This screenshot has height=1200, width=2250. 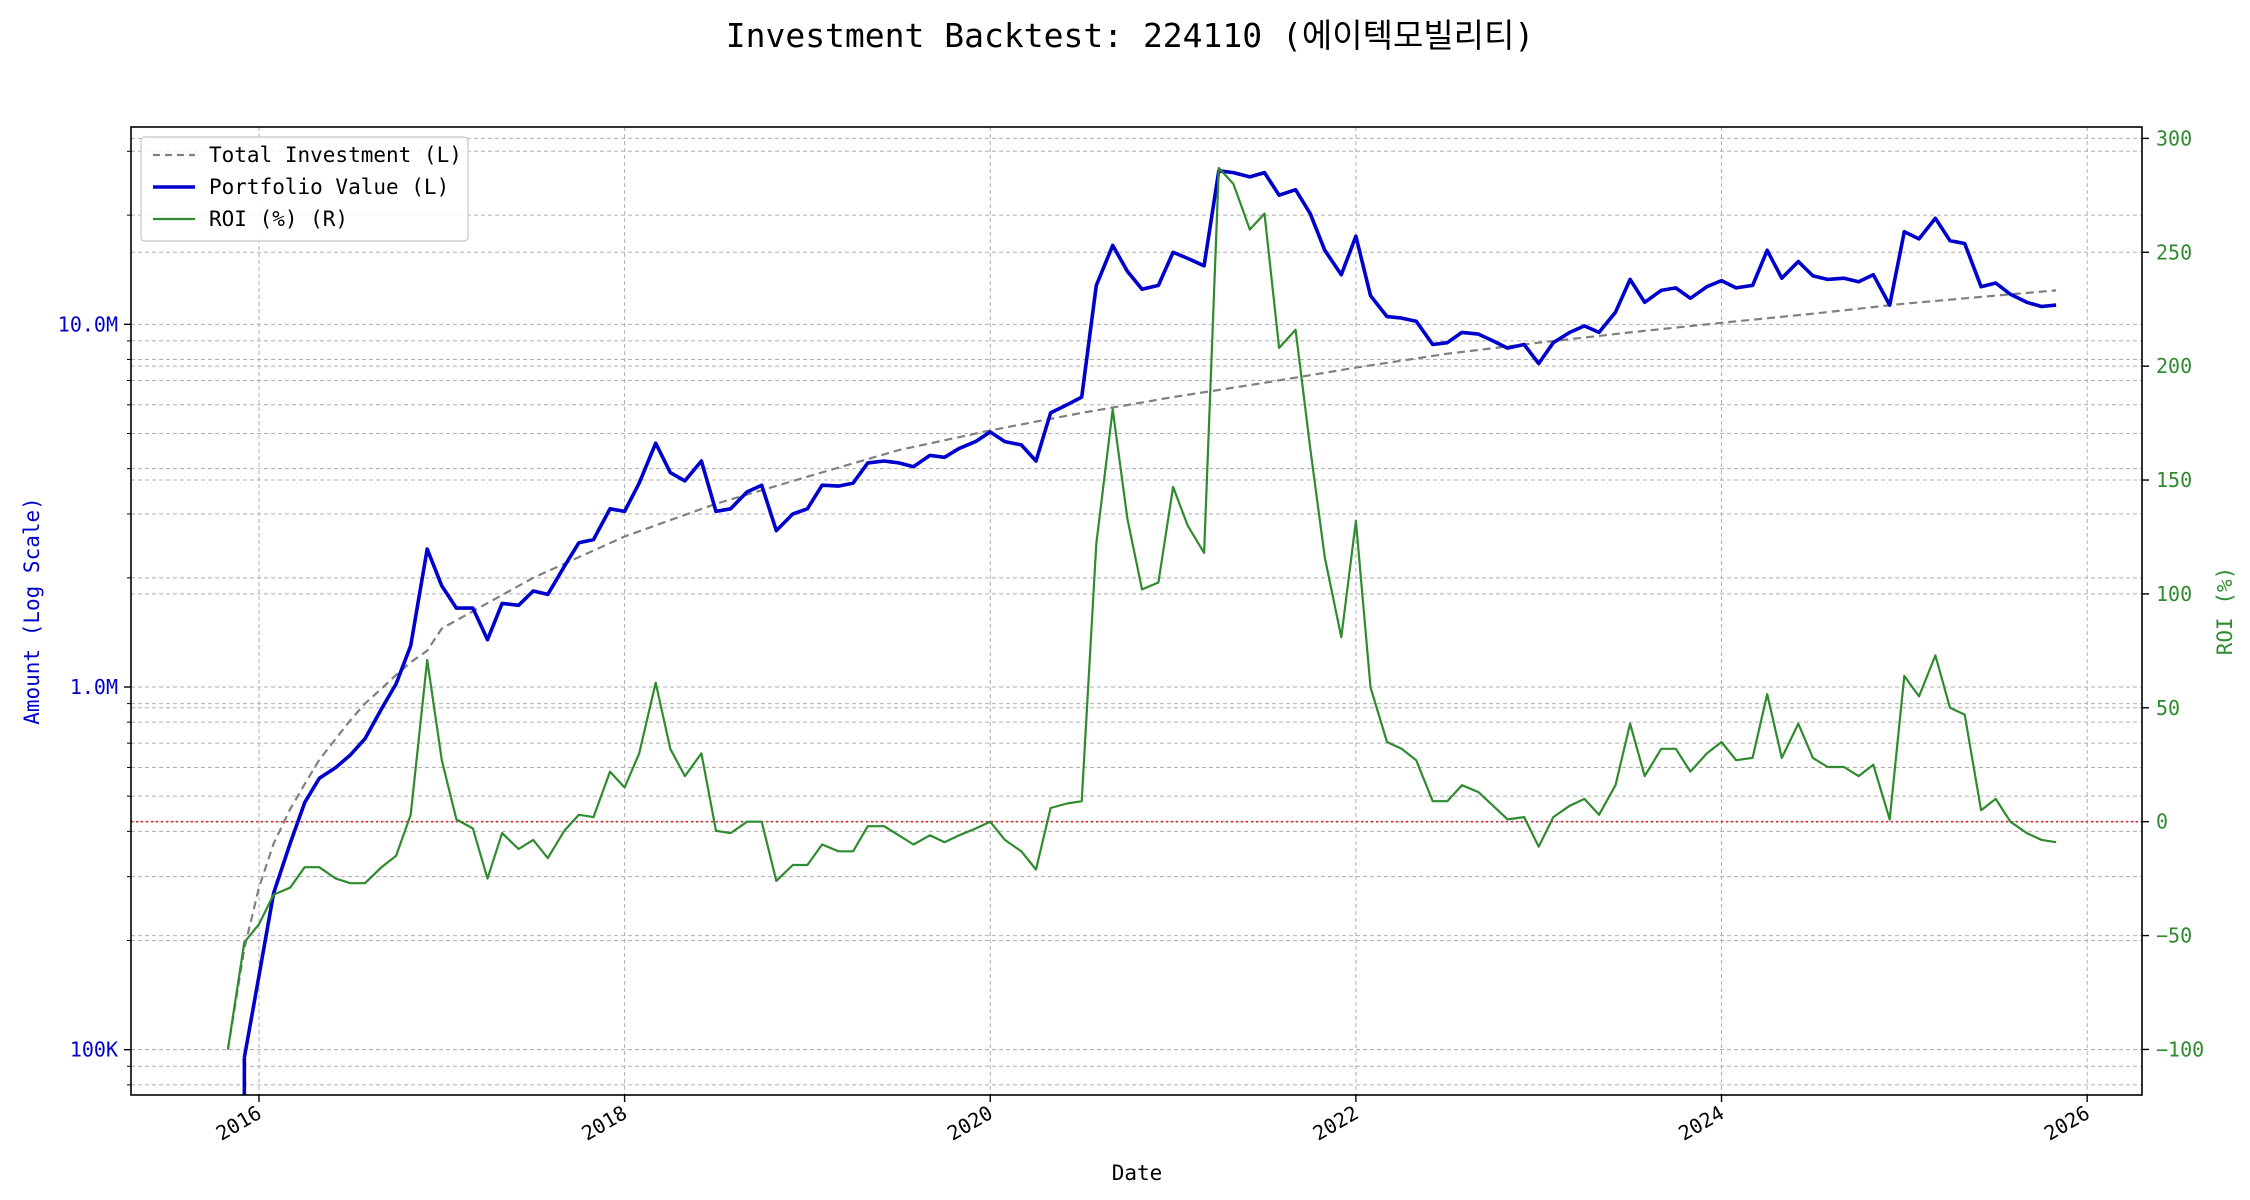 What do you see at coordinates (278, 219) in the screenshot?
I see `legend-label-roi: ROI (%) (R)` at bounding box center [278, 219].